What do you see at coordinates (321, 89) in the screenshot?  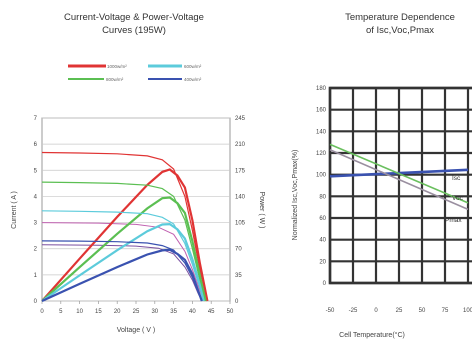 I see `temp-y-tick-label: 180` at bounding box center [321, 89].